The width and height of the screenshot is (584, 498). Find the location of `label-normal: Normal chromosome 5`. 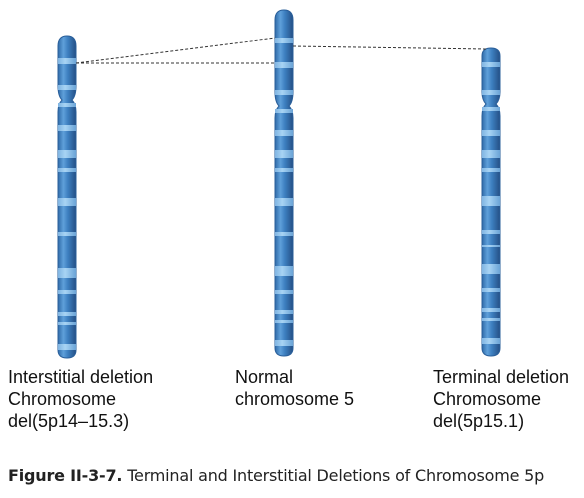

label-normal: Normal chromosome 5 is located at coordinates (294, 388).